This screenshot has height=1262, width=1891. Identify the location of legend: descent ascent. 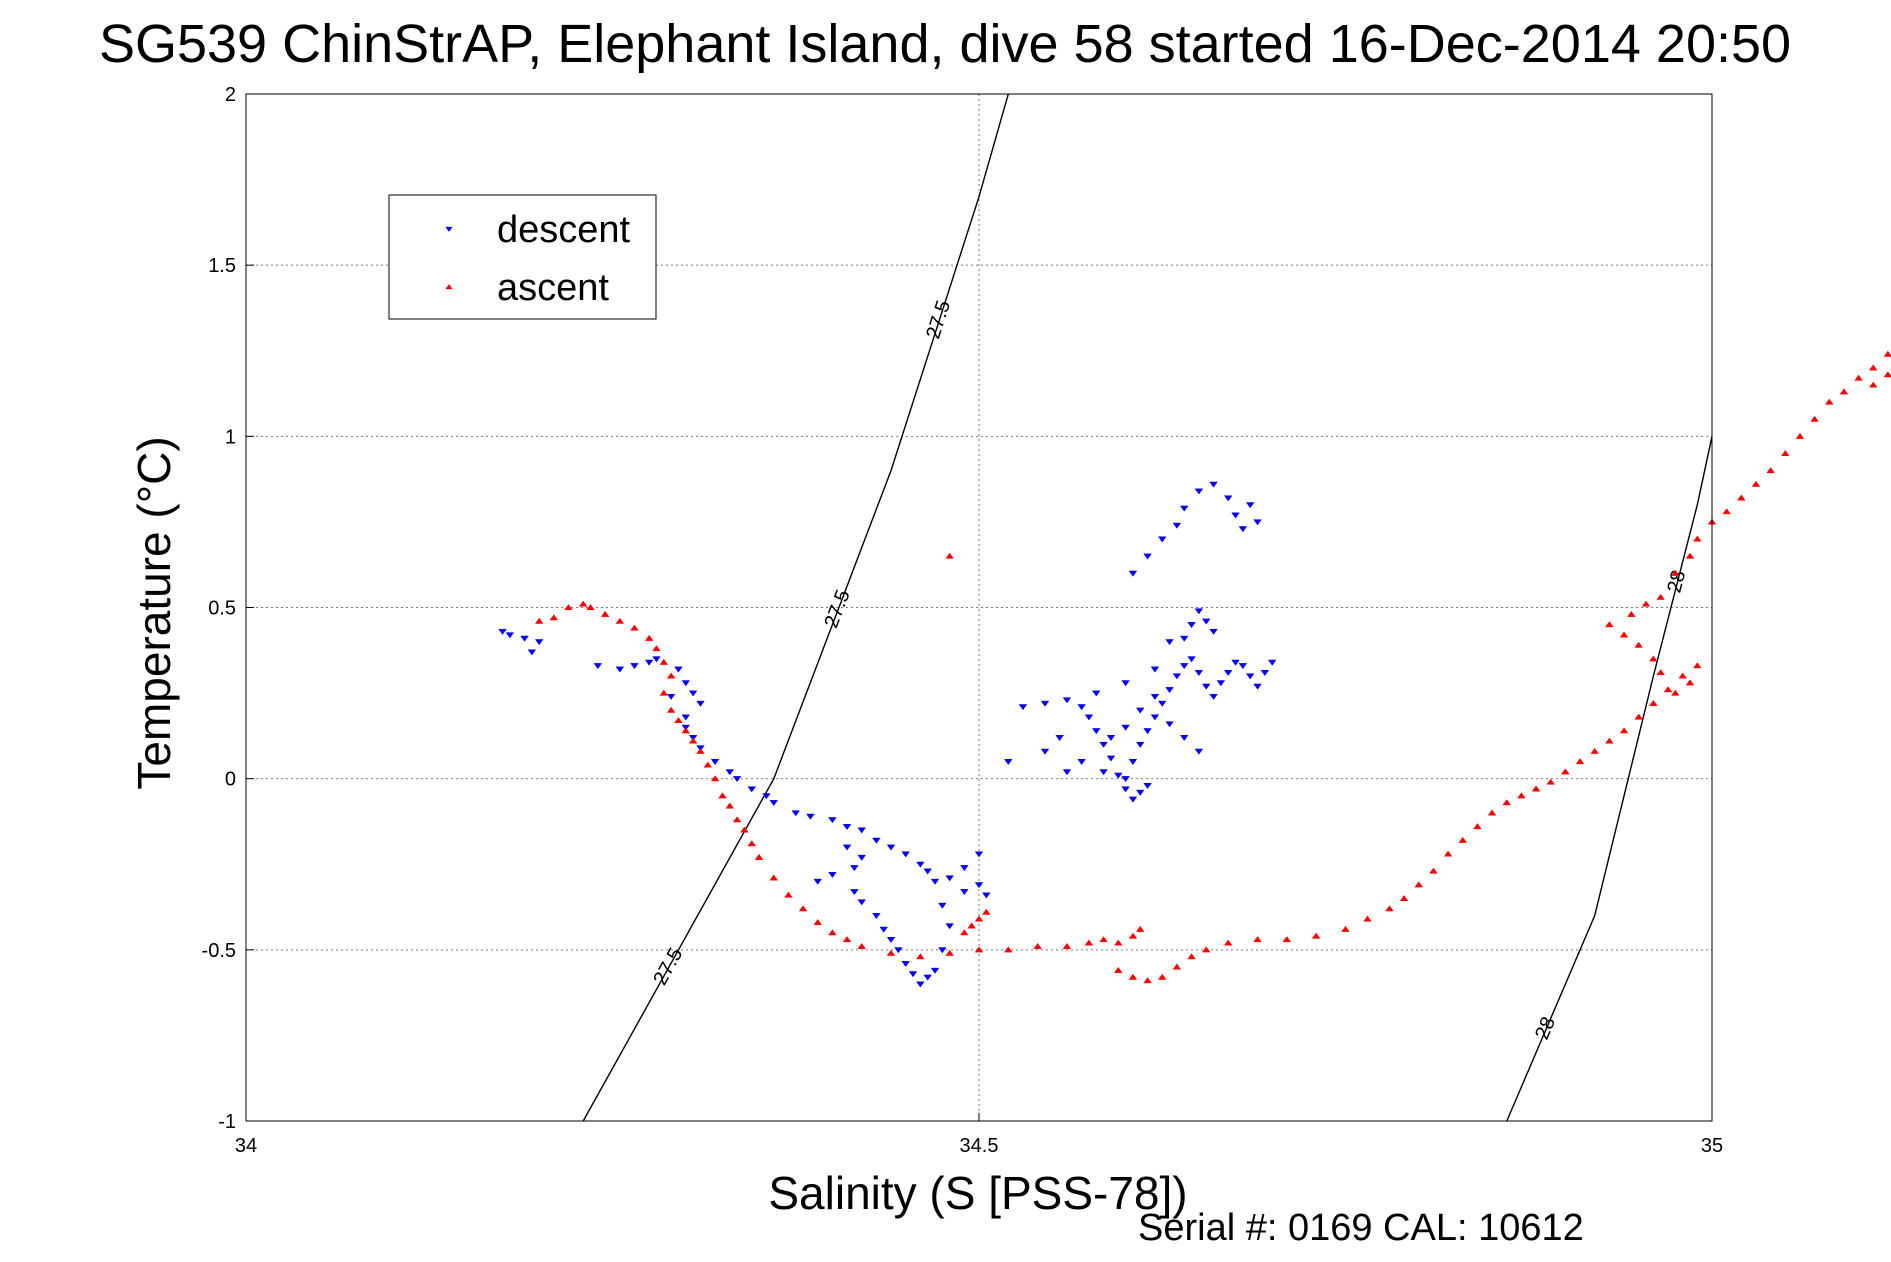
(522, 257).